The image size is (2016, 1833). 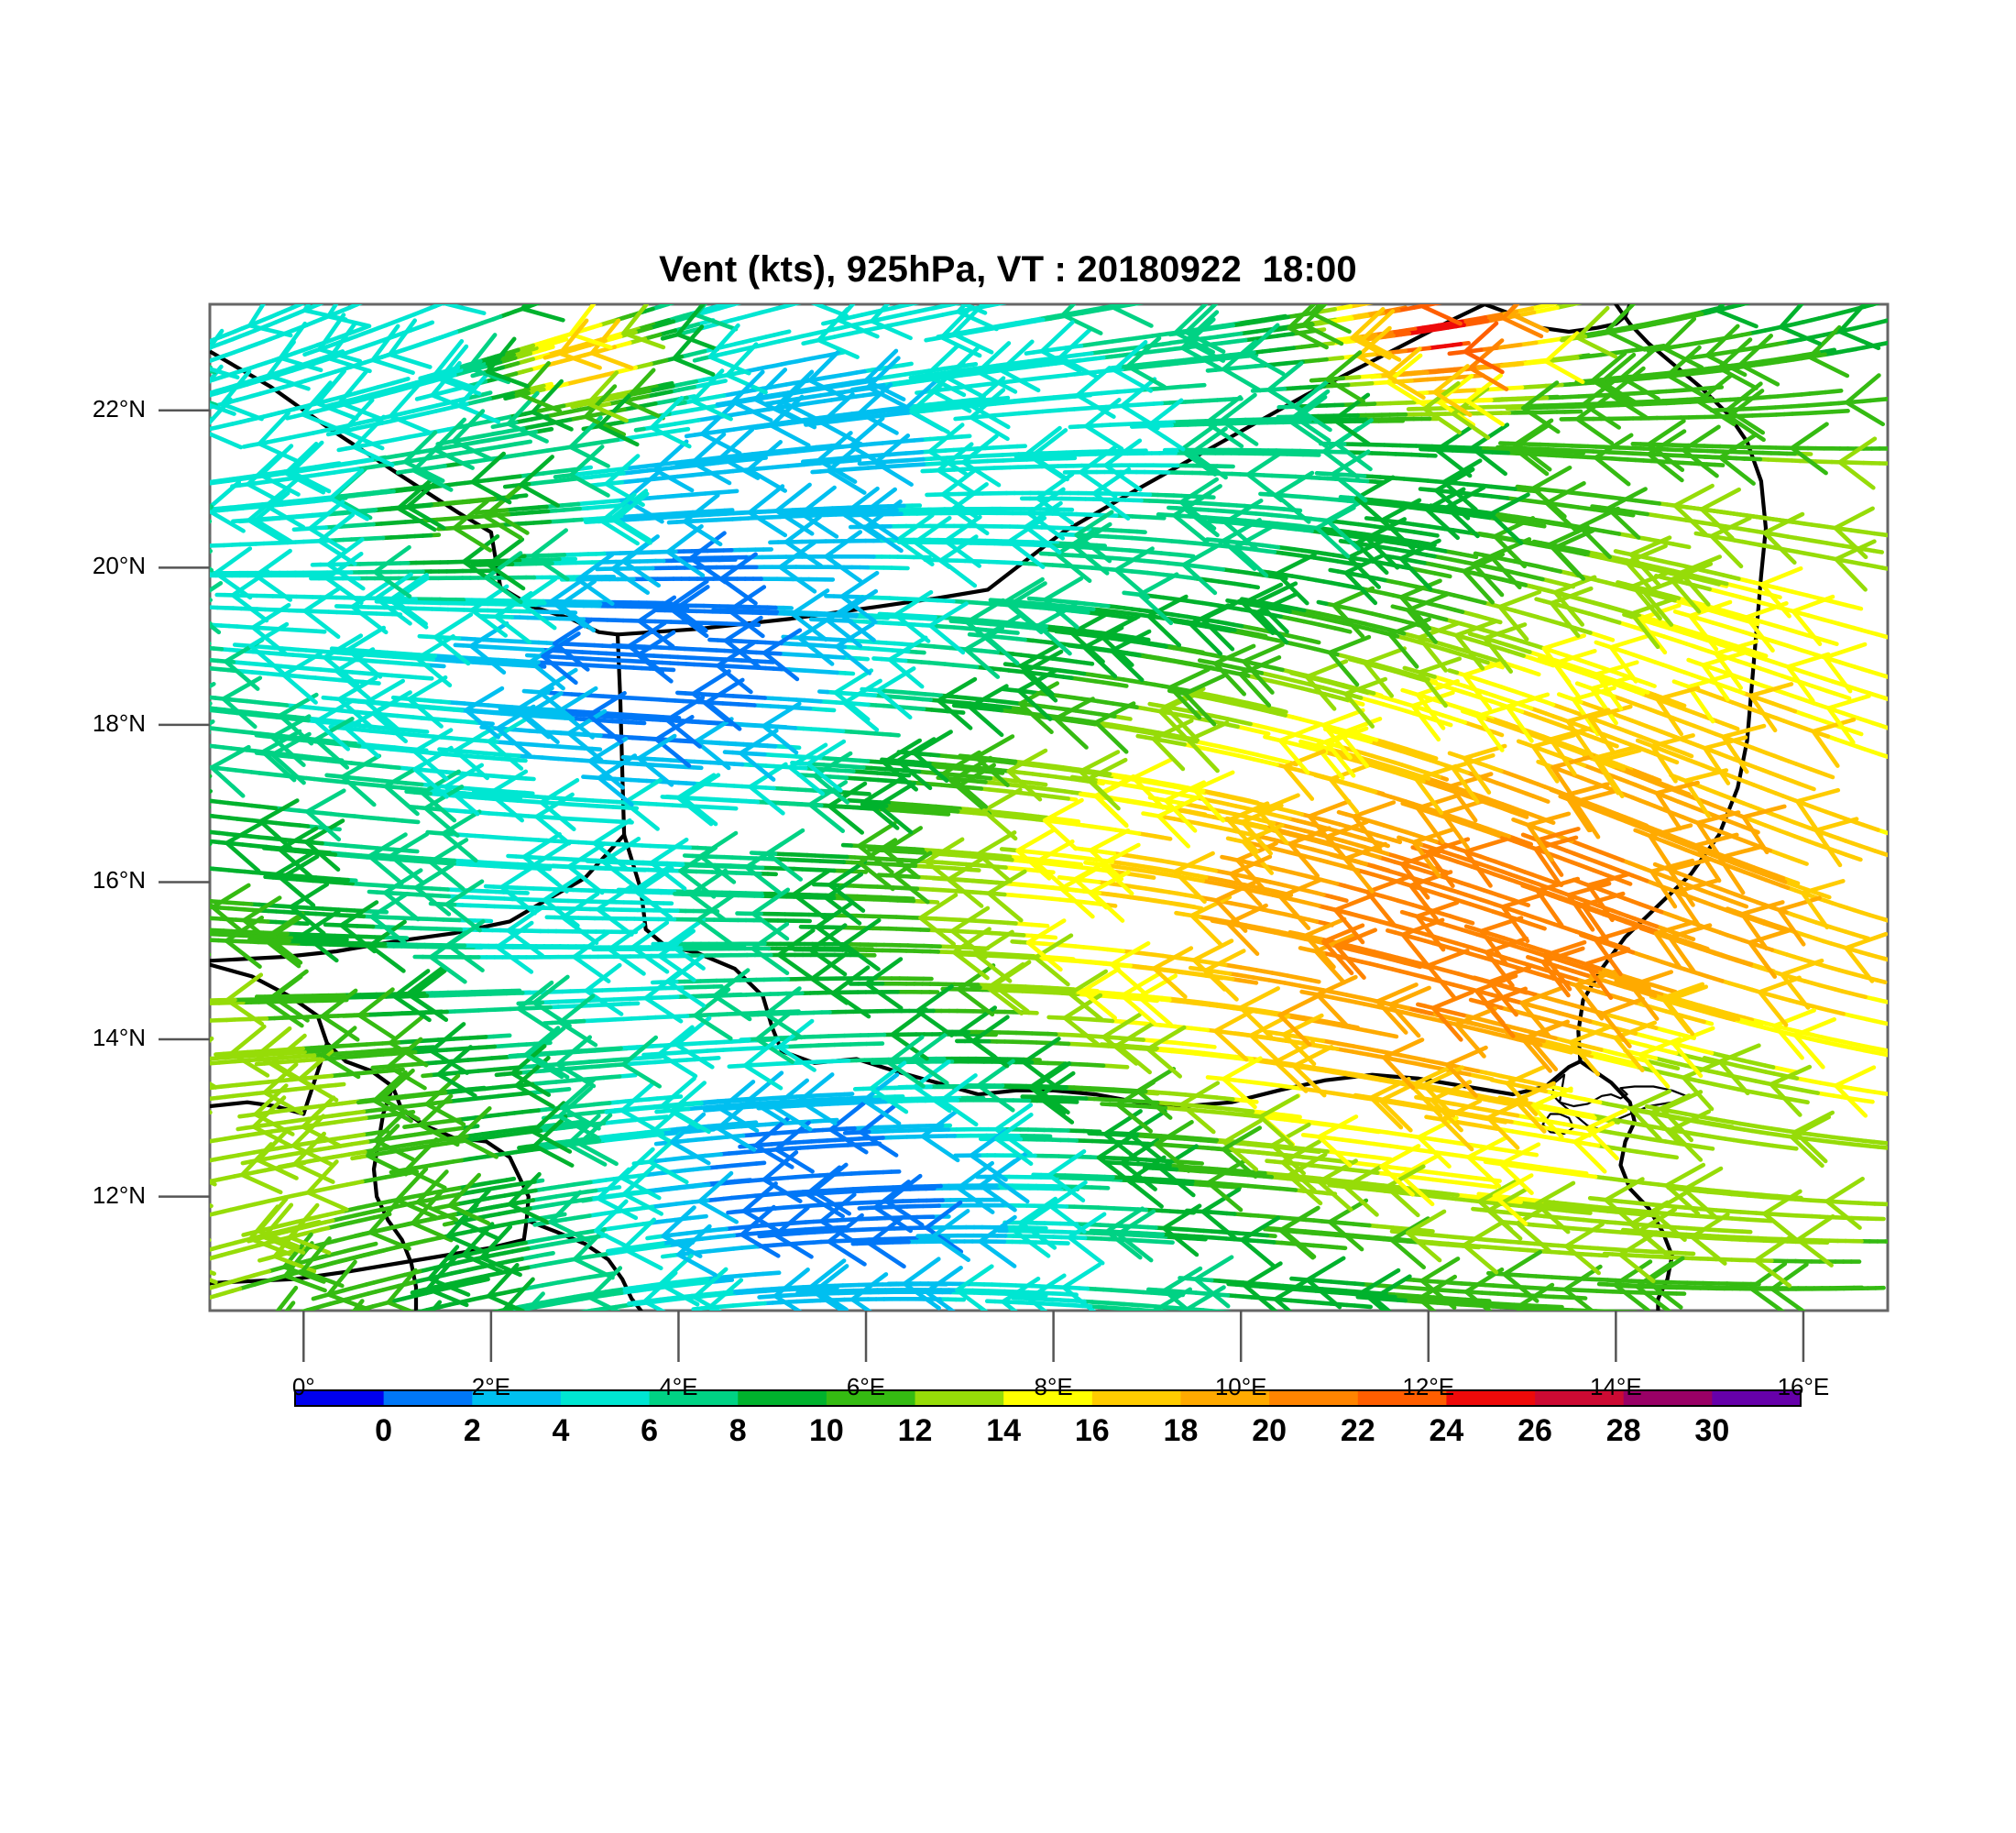 What do you see at coordinates (678, 1387) in the screenshot?
I see `x-tick-label: 4°E` at bounding box center [678, 1387].